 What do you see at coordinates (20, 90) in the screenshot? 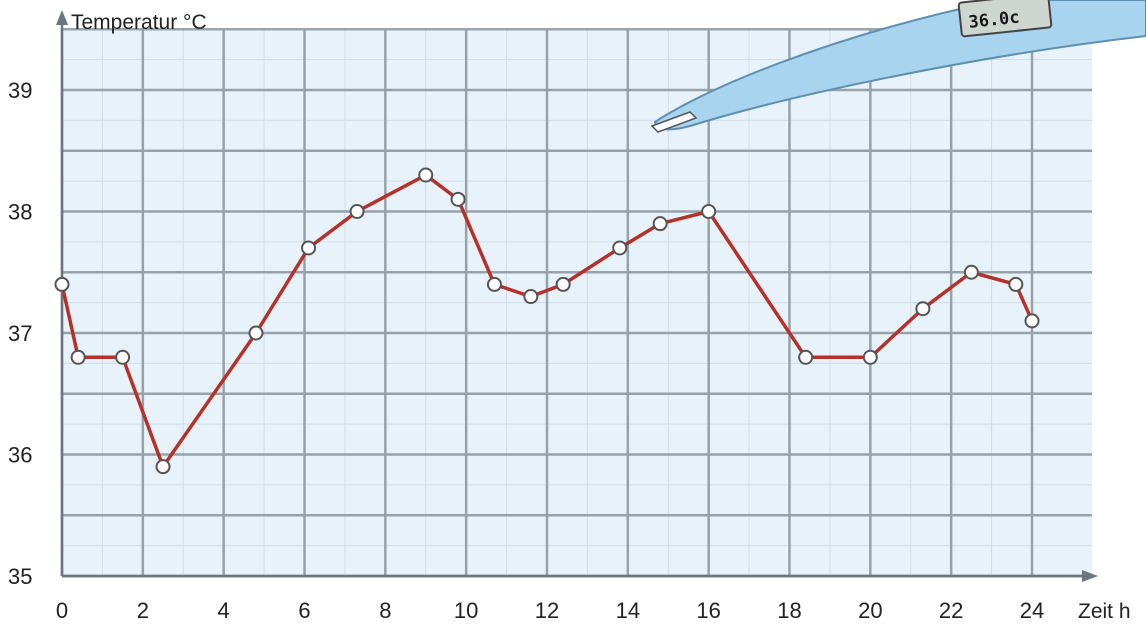
I see `y-tick-label: 39` at bounding box center [20, 90].